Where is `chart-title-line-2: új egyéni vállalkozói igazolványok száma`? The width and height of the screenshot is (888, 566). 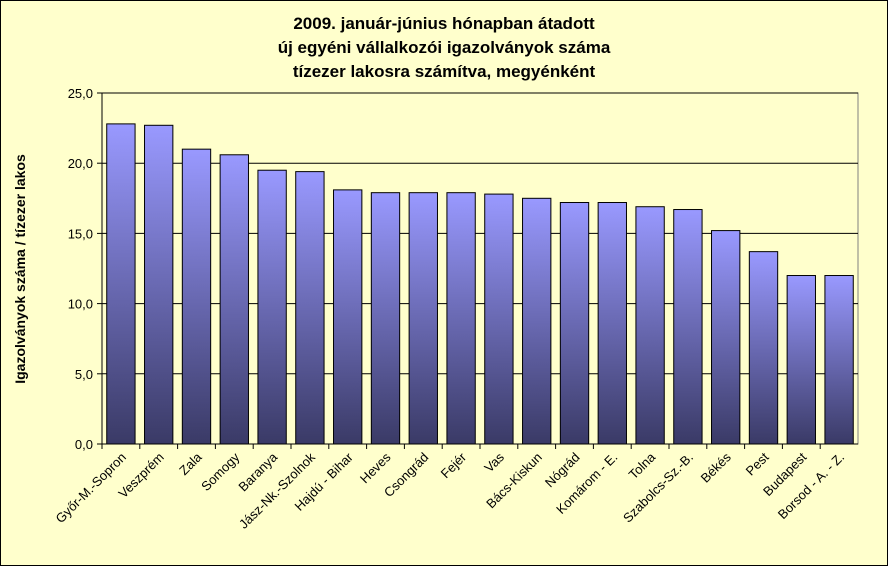 chart-title-line-2: új egyéni vállalkozói igazolványok száma is located at coordinates (444, 47).